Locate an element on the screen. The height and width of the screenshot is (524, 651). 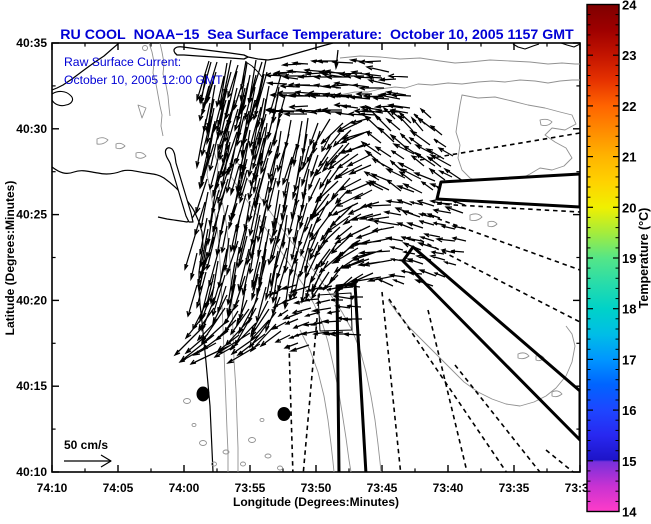
svg-text: 22 is located at coordinates (629, 106).